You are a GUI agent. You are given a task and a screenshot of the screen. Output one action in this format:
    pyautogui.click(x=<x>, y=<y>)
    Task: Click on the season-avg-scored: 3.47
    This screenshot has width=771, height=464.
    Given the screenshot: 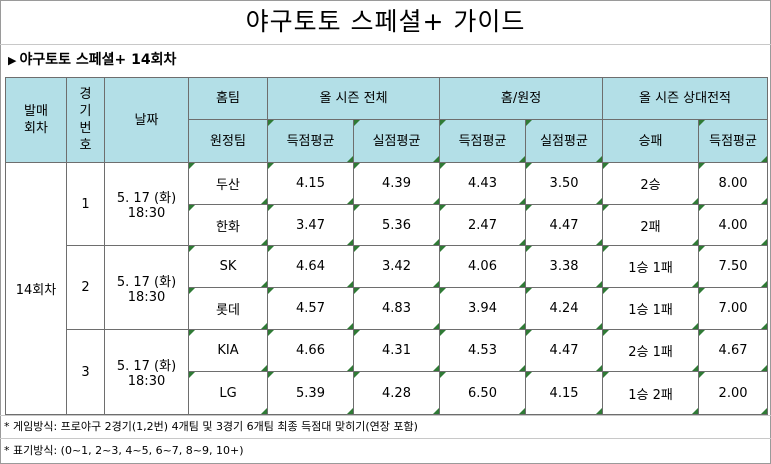 What is the action you would take?
    pyautogui.click(x=310, y=225)
    